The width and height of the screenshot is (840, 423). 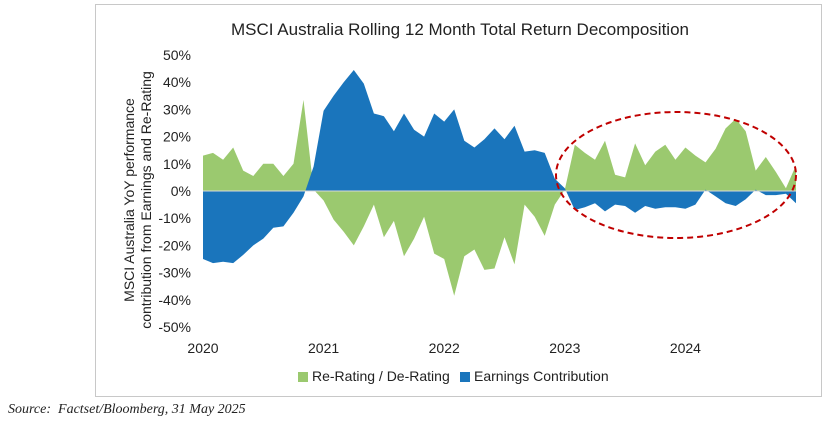 I want to click on source-note: Source: Factset/Bloomberg, 31 May 2025, so click(x=127, y=409).